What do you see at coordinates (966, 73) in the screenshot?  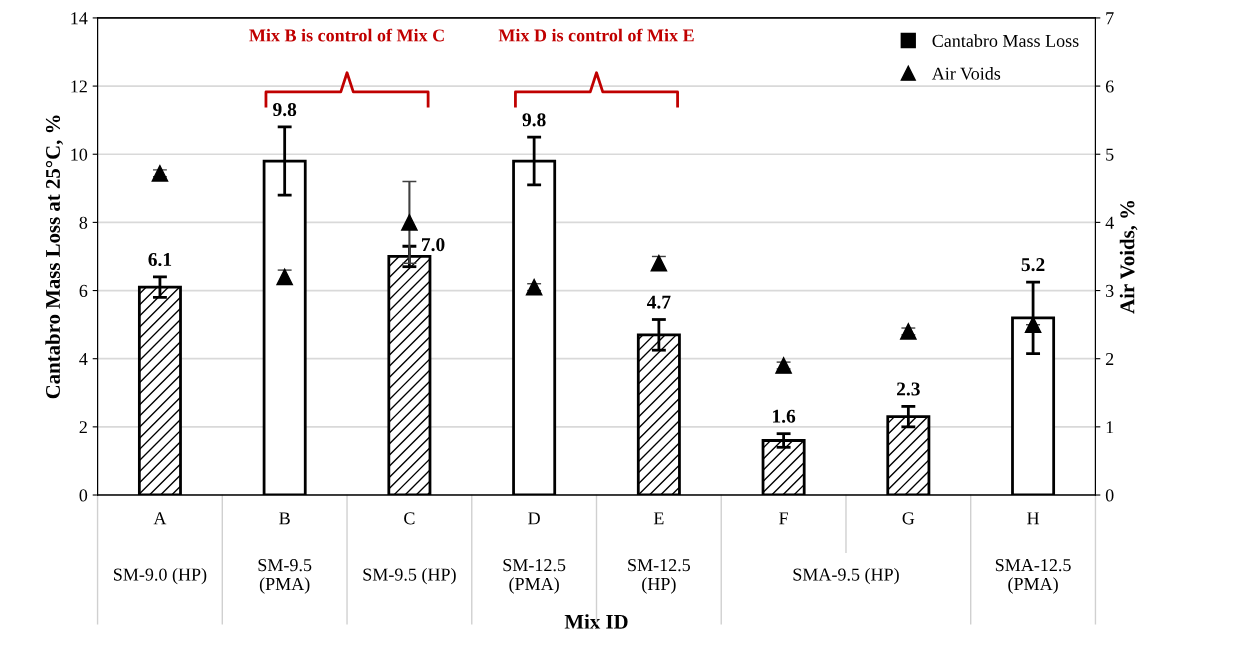 I see `legend-label: Air Voids` at bounding box center [966, 73].